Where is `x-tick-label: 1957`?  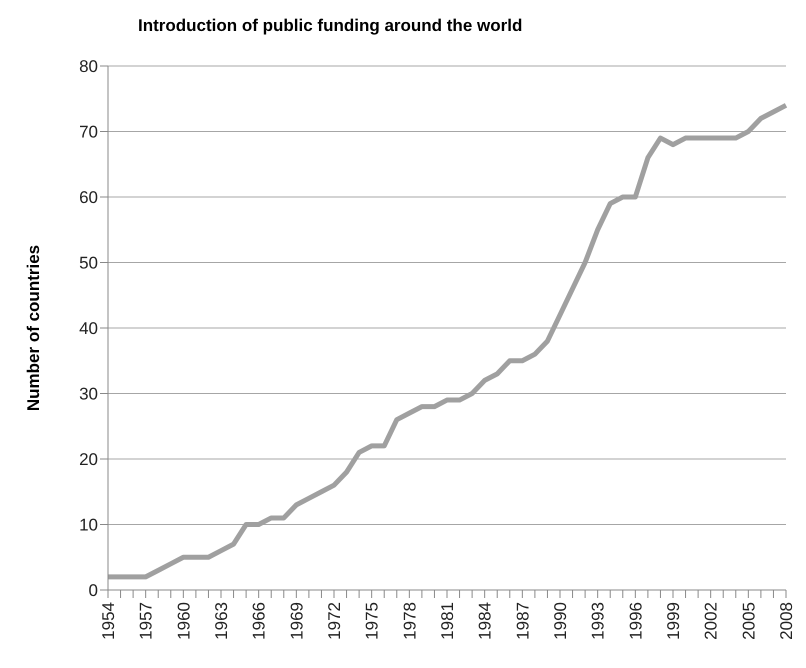
x-tick-label: 1957 is located at coordinates (146, 621).